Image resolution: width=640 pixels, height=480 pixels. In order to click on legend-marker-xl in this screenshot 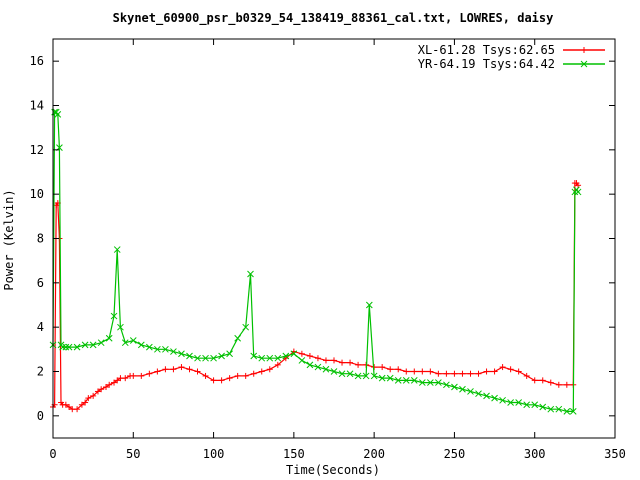, I will do `click(584, 50)`.